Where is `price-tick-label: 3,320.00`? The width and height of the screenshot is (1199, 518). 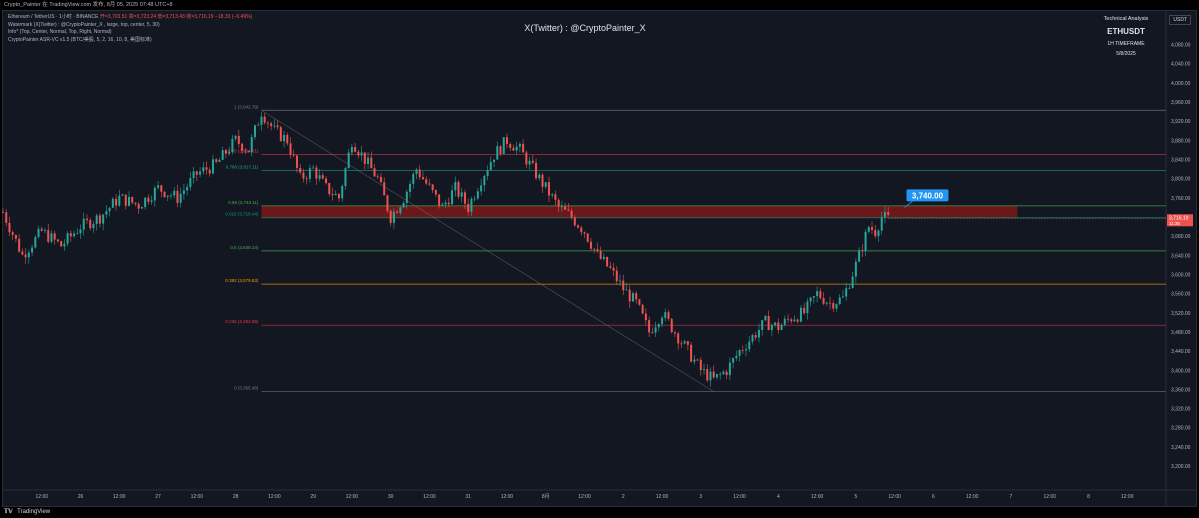 price-tick-label: 3,320.00 is located at coordinates (1181, 410).